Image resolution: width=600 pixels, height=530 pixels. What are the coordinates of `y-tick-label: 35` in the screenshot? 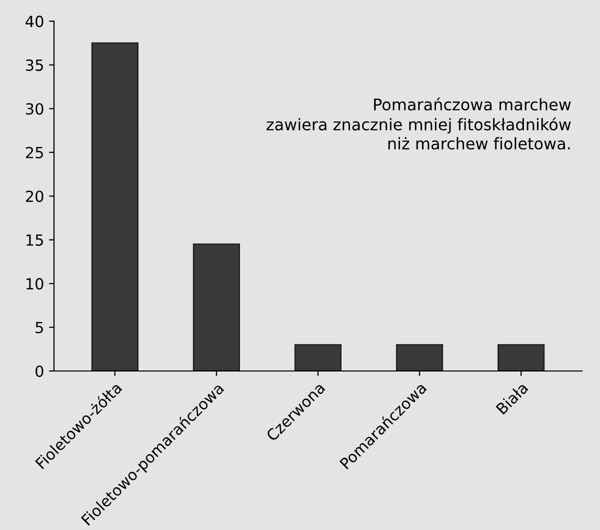 It's located at (34, 65).